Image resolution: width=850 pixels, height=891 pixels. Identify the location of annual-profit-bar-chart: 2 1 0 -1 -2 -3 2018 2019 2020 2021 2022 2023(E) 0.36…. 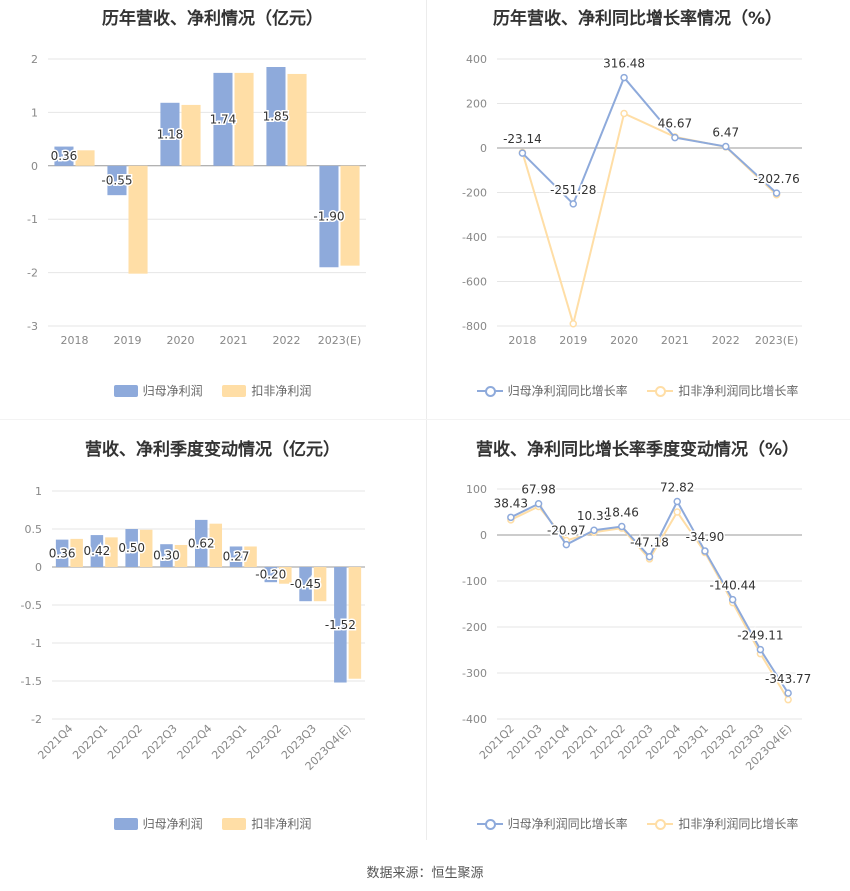
(196, 200).